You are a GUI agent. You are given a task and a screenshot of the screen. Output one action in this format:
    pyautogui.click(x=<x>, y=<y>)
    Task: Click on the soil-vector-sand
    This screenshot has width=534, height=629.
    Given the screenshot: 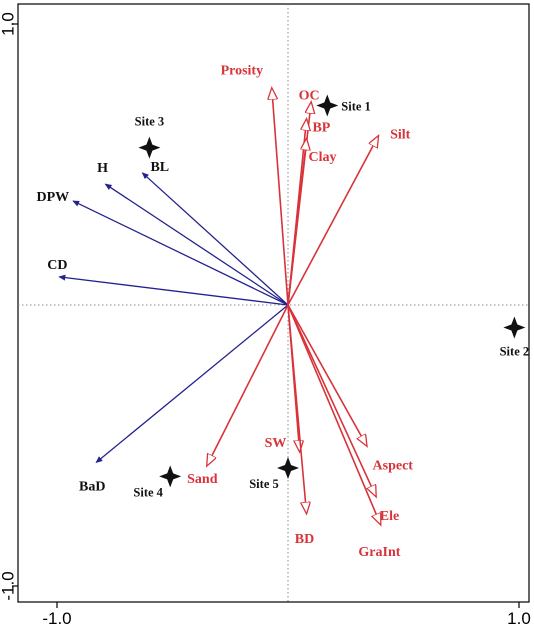 What is the action you would take?
    pyautogui.click(x=248, y=384)
    